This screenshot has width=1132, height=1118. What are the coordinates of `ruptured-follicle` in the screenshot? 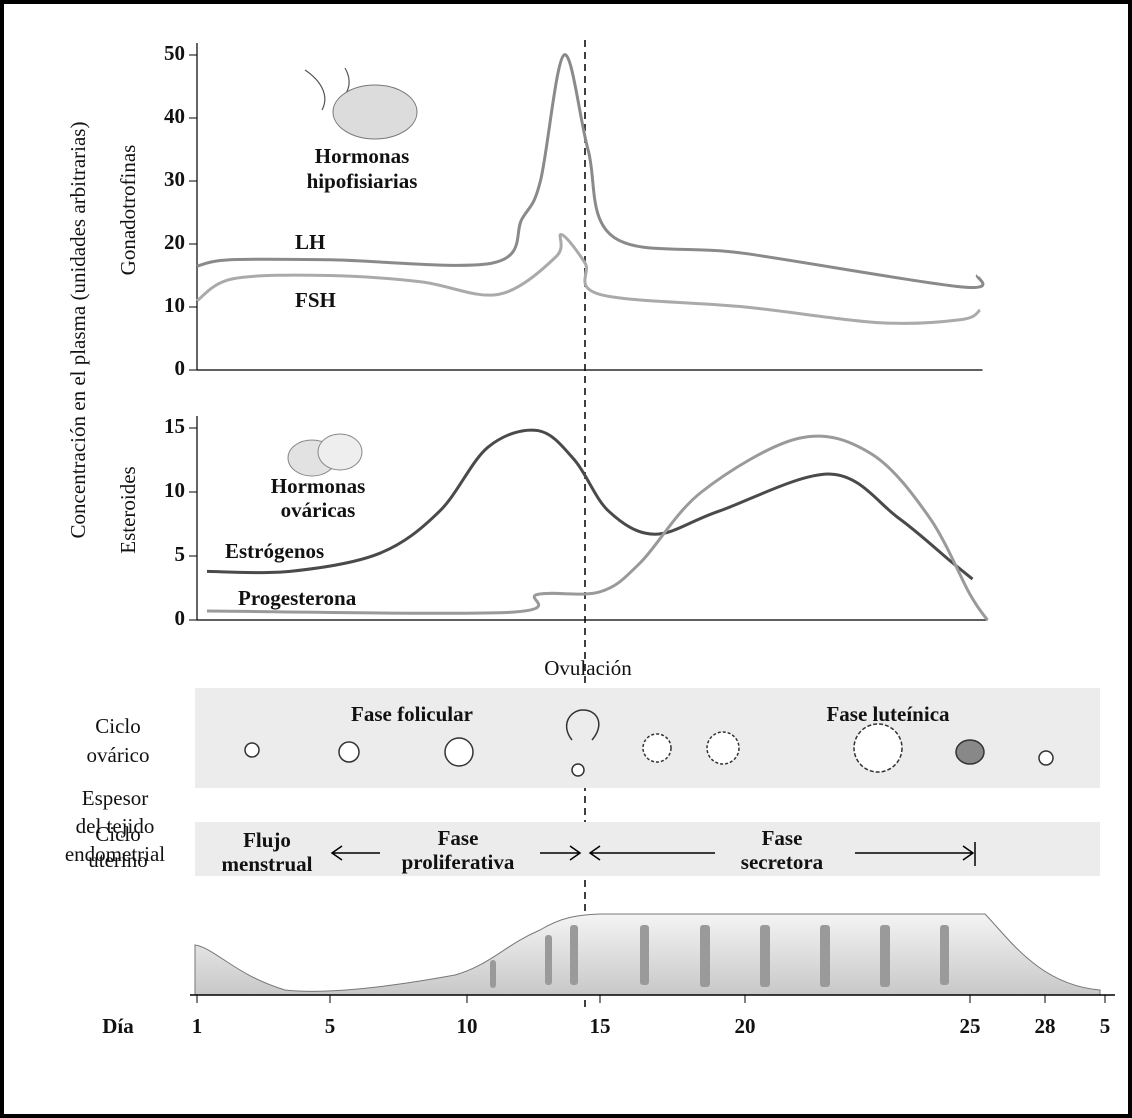 It's located at (583, 725).